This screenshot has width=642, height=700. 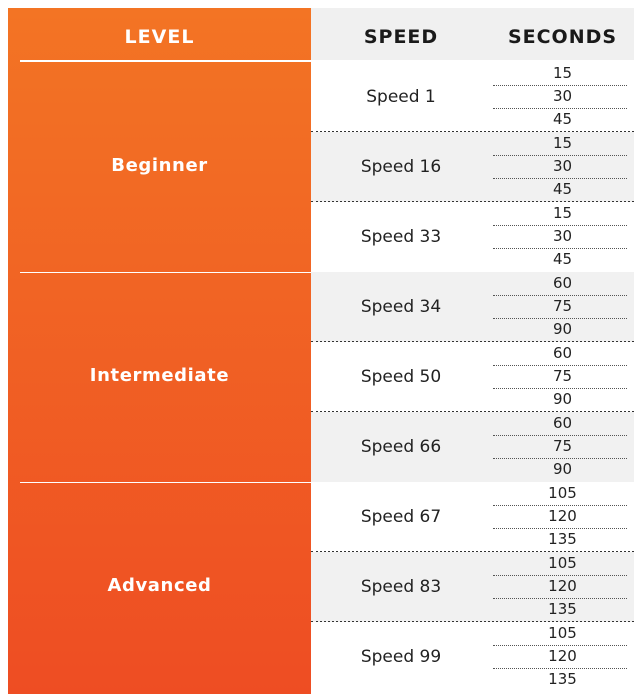 I want to click on speed-label: Speed 99, so click(x=401, y=657).